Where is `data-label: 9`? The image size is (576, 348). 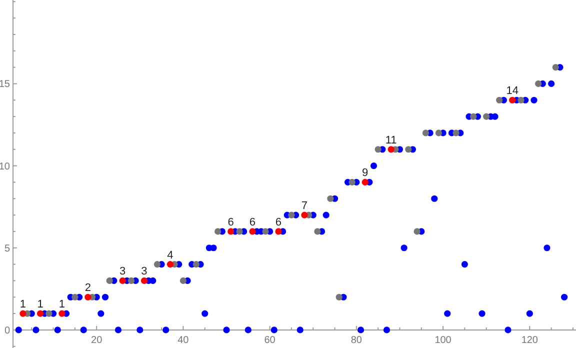
data-label: 9 is located at coordinates (365, 173).